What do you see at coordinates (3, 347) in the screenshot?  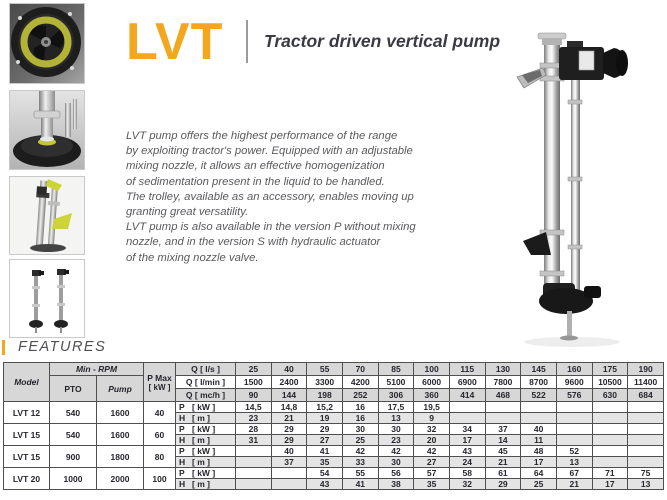 I see `accent-bar` at bounding box center [3, 347].